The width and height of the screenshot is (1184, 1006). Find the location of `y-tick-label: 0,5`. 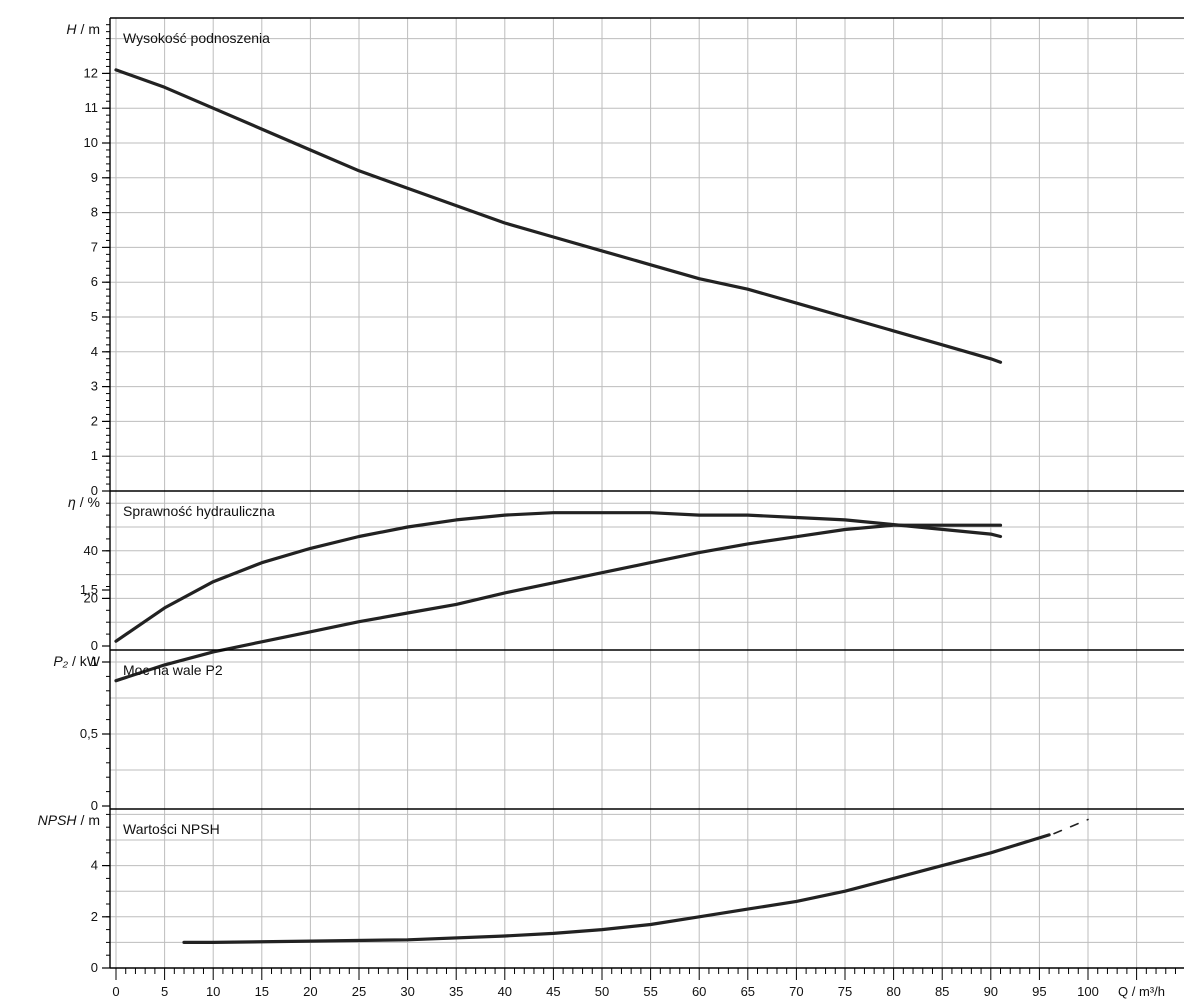

y-tick-label: 0,5 is located at coordinates (89, 733).